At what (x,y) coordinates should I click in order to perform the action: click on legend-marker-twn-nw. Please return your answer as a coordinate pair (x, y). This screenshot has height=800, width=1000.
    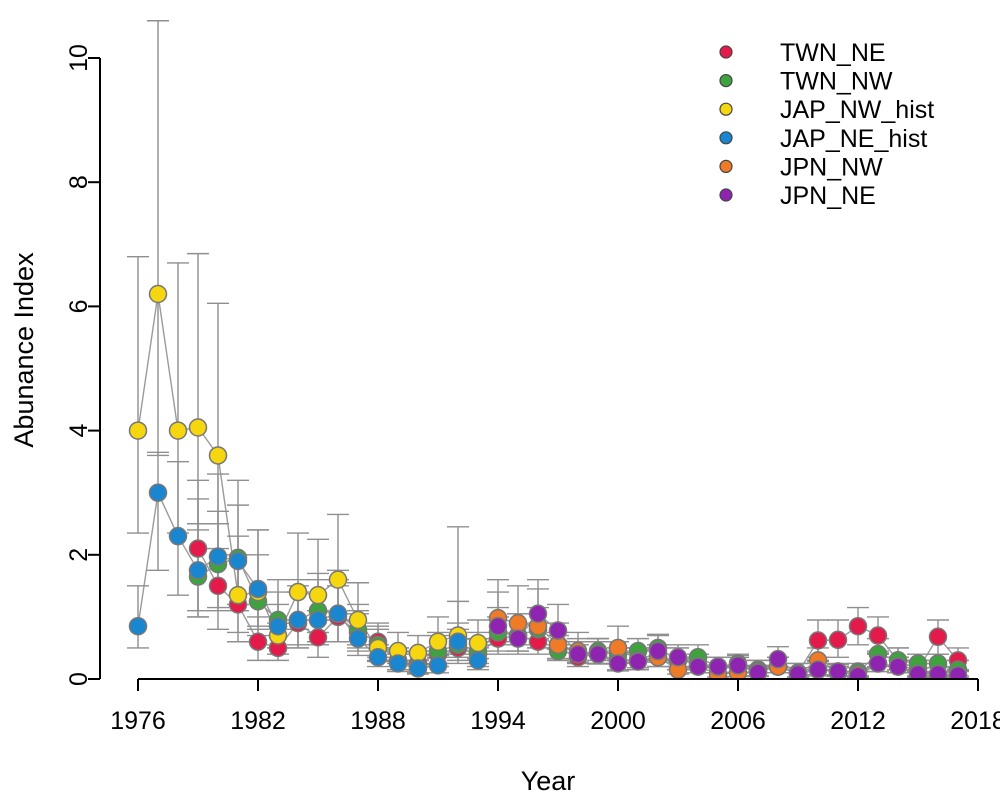
    Looking at the image, I should click on (726, 80).